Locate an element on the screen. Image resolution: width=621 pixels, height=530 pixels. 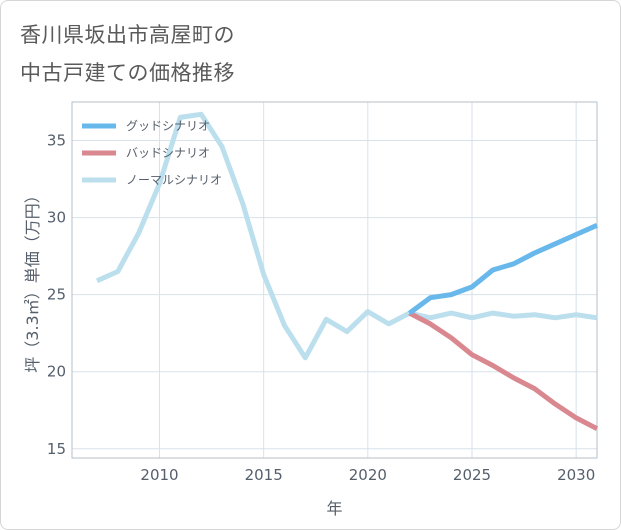
y-tick-label: 30 is located at coordinates (56, 218).